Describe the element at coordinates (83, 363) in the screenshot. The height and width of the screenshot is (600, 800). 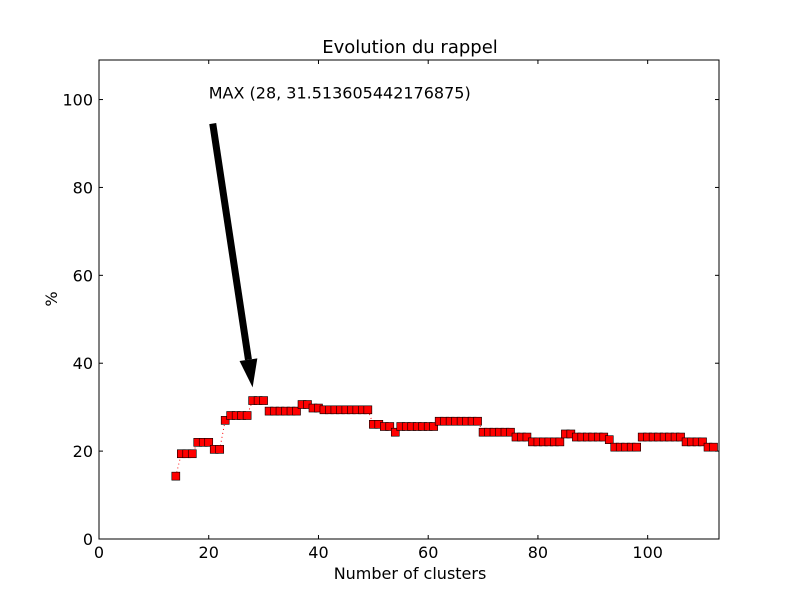
I see `y-tick-label: 40` at that location.